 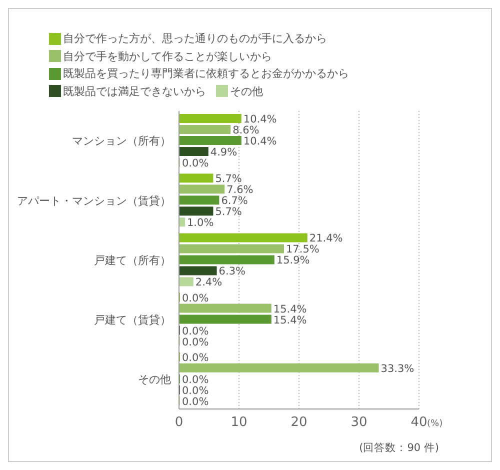 I want to click on data-label: 1.0%, so click(x=200, y=223).